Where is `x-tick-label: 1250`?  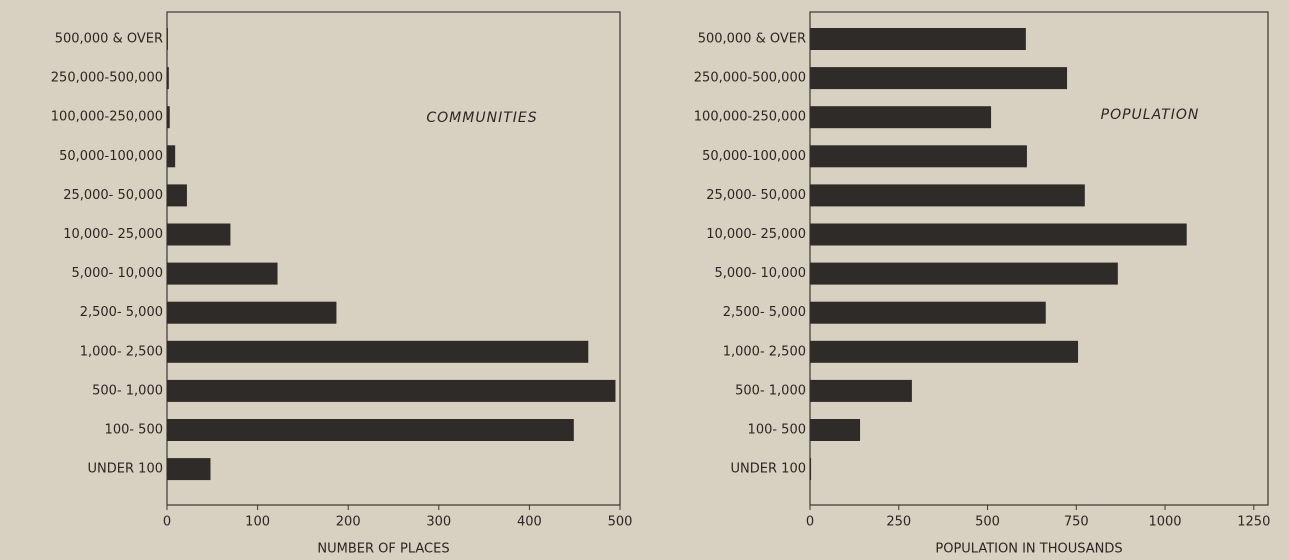 x-tick-label: 1250 is located at coordinates (1253, 522).